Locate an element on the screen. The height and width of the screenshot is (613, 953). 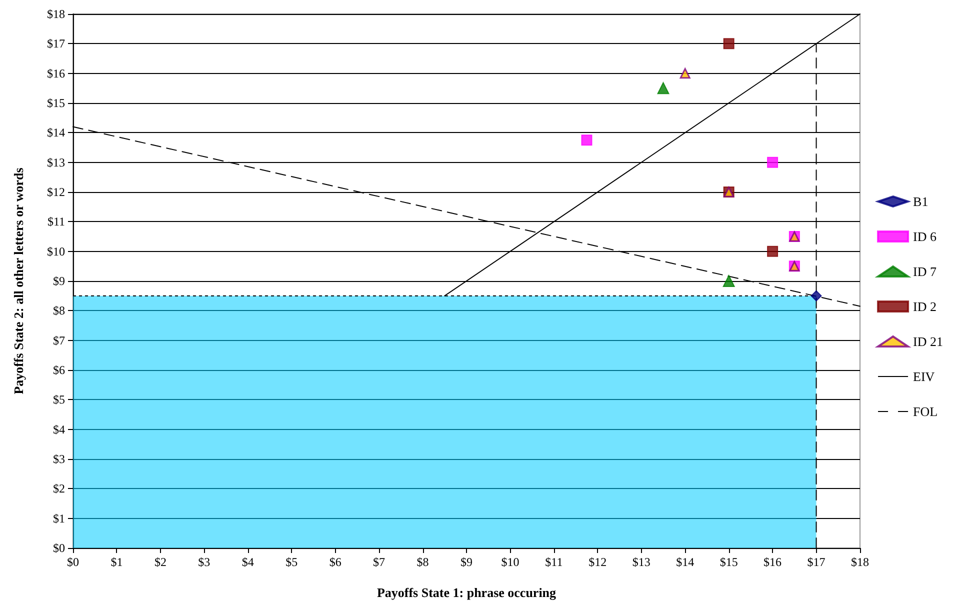
y-tick-label: $11 is located at coordinates (56, 221).